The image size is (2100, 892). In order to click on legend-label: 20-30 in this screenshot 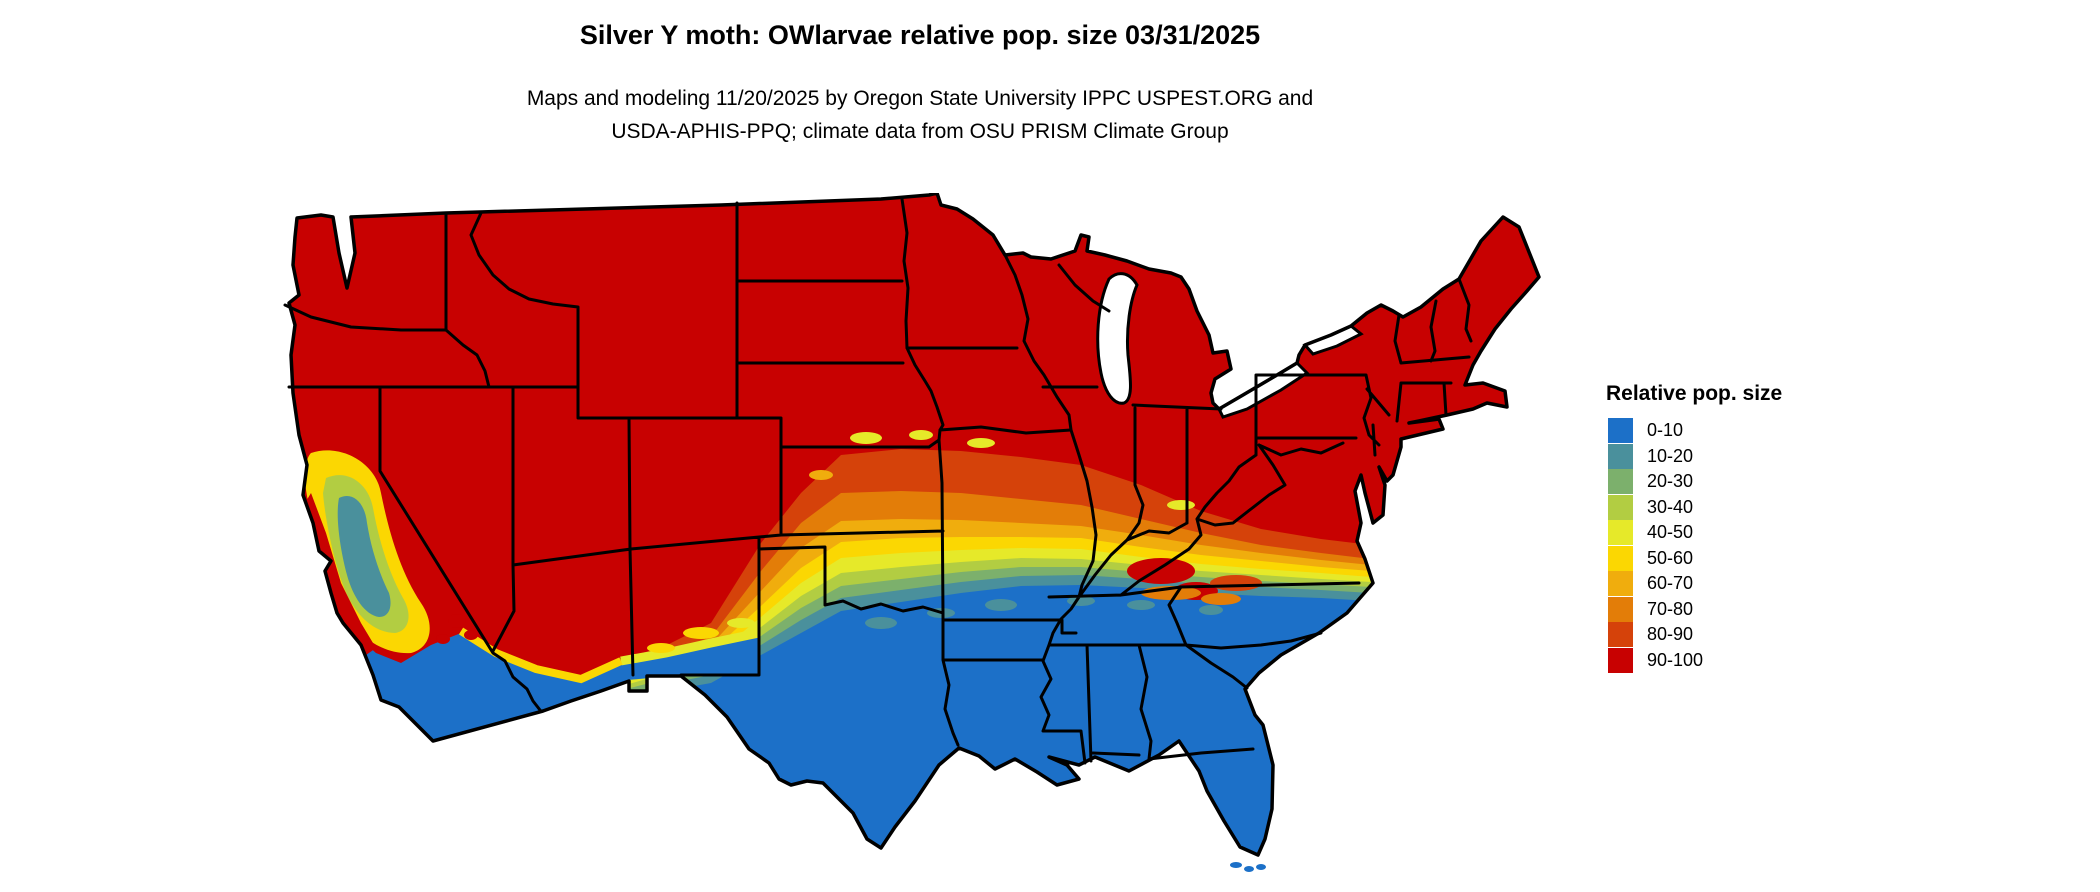, I will do `click(1670, 481)`.